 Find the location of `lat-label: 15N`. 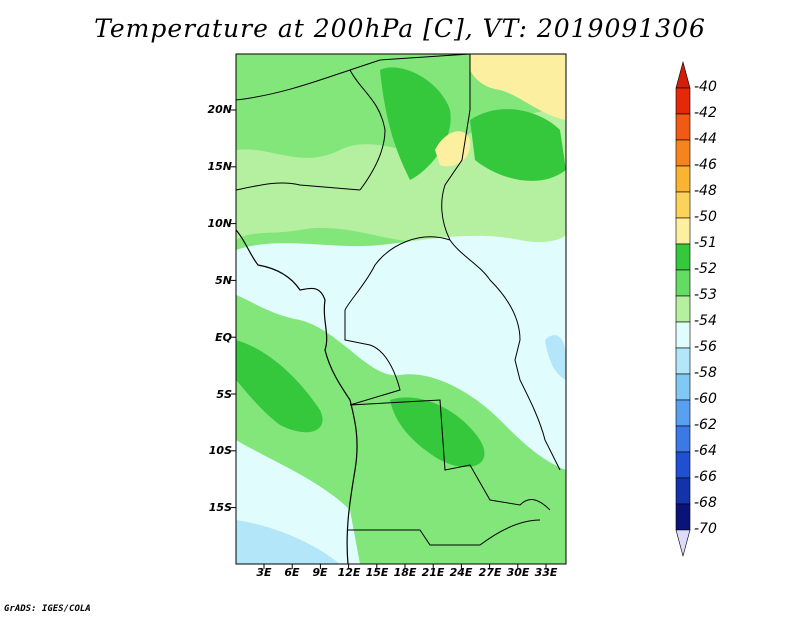

lat-label: 15N is located at coordinates (219, 166).